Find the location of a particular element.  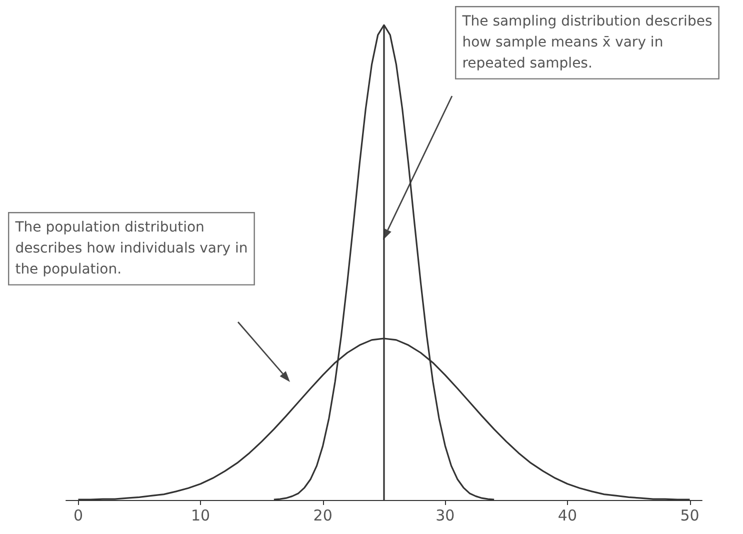

x-tick-label: 30 is located at coordinates (445, 515).